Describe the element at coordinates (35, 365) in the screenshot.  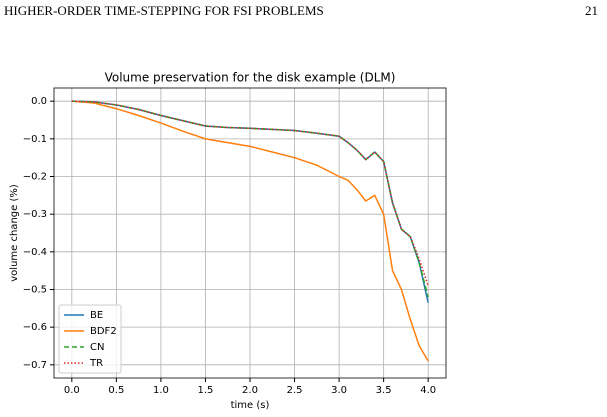
I see `y-tick-label: −0.7` at that location.